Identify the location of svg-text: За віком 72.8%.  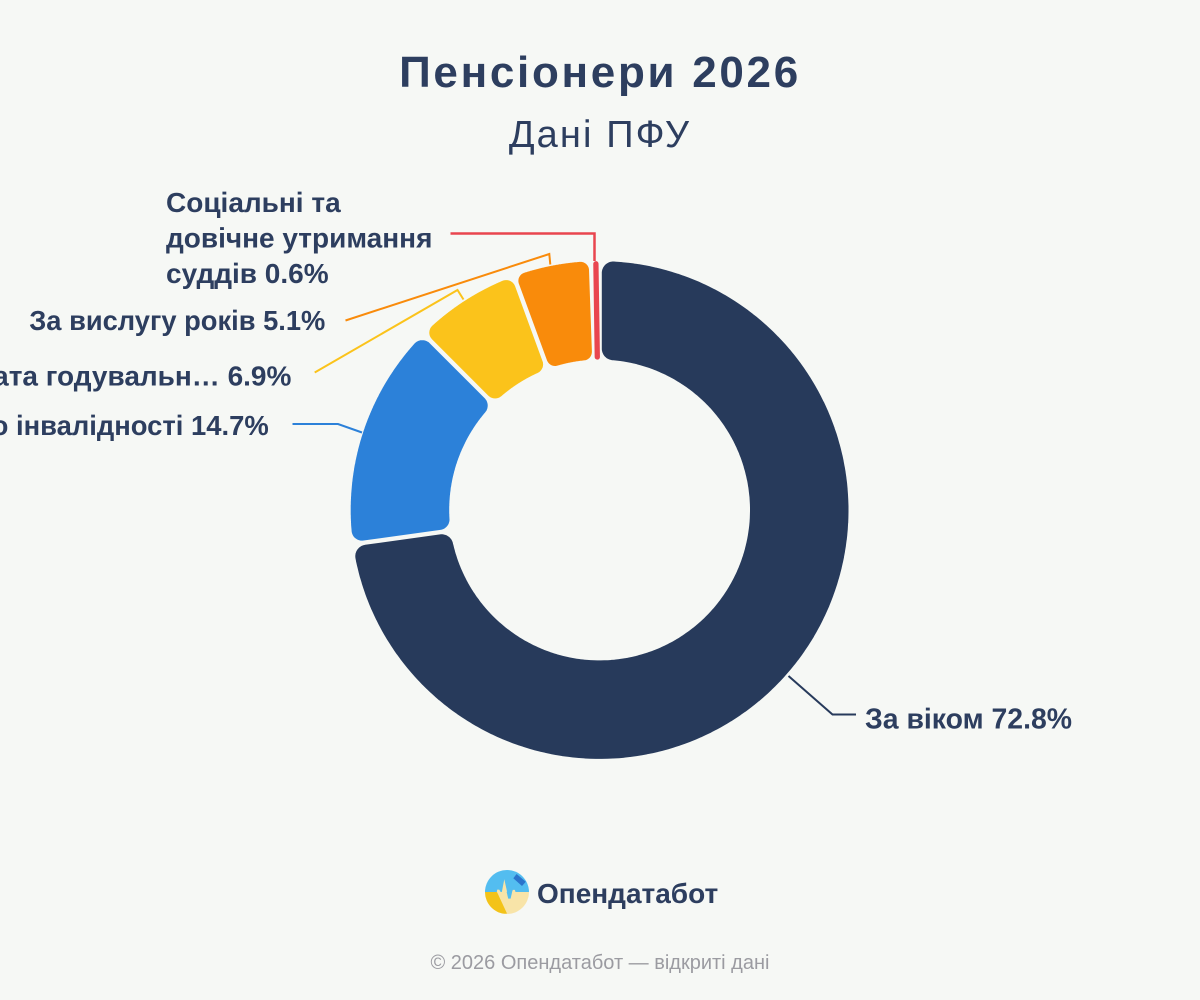
(968, 720).